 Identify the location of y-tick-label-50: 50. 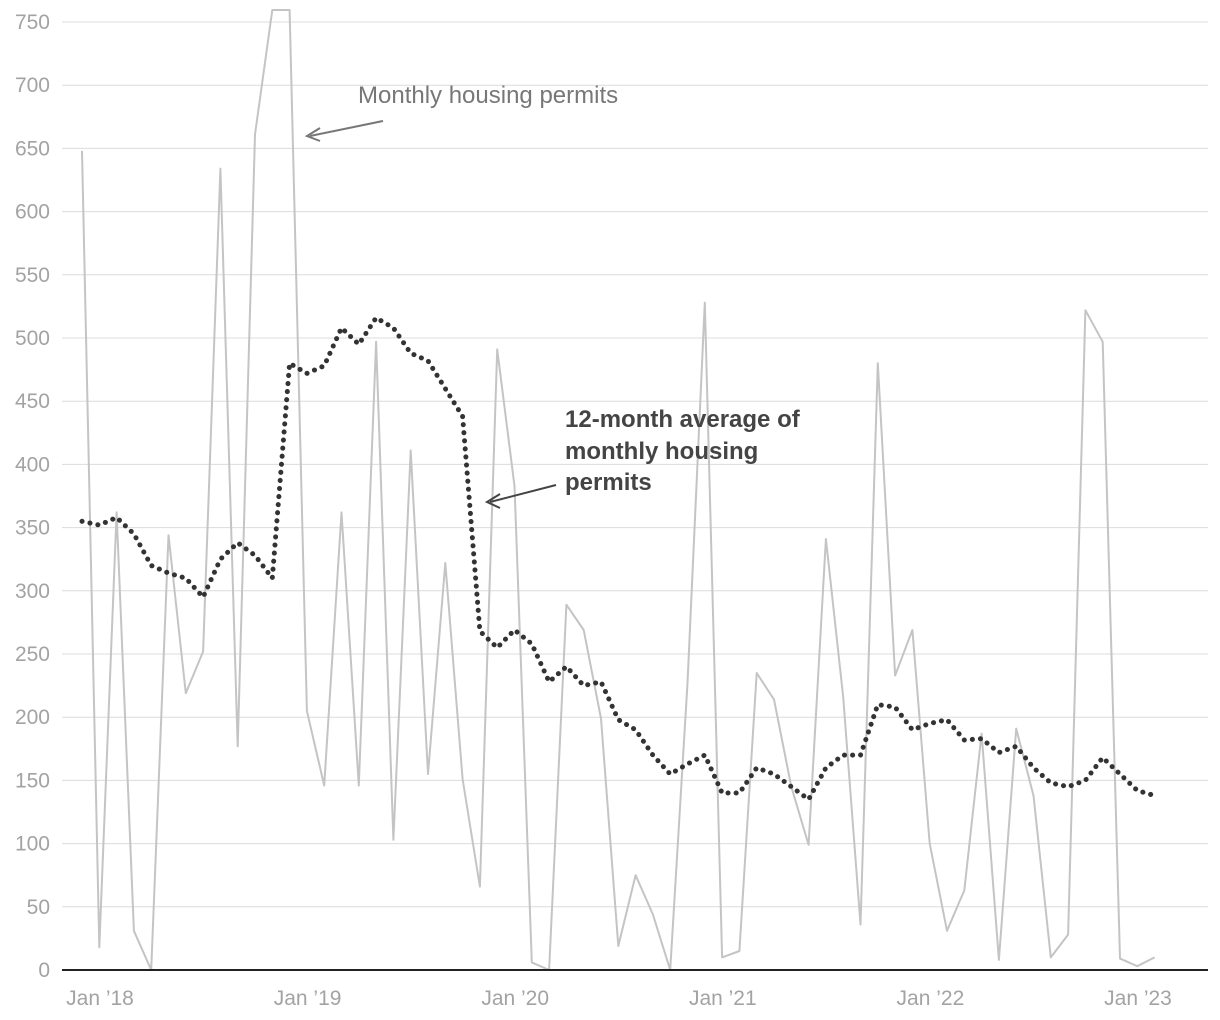
(38, 907).